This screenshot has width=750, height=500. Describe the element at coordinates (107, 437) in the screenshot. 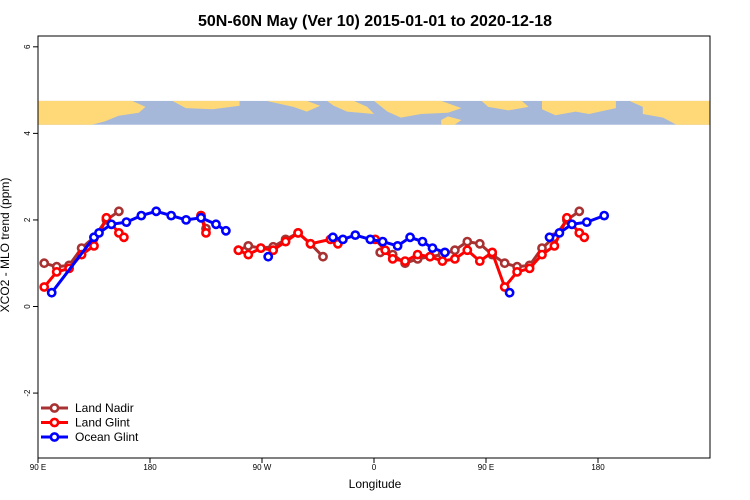

I see `legend-label: Ocean Glint` at that location.